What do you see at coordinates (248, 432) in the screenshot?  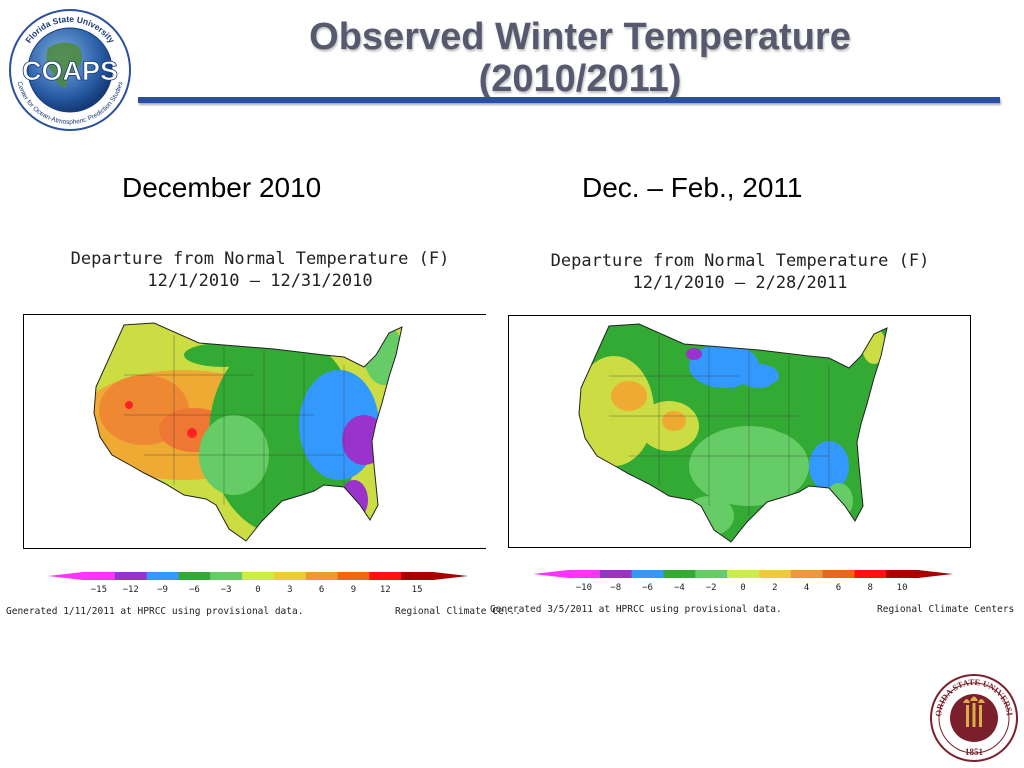 I see `map-left-december` at bounding box center [248, 432].